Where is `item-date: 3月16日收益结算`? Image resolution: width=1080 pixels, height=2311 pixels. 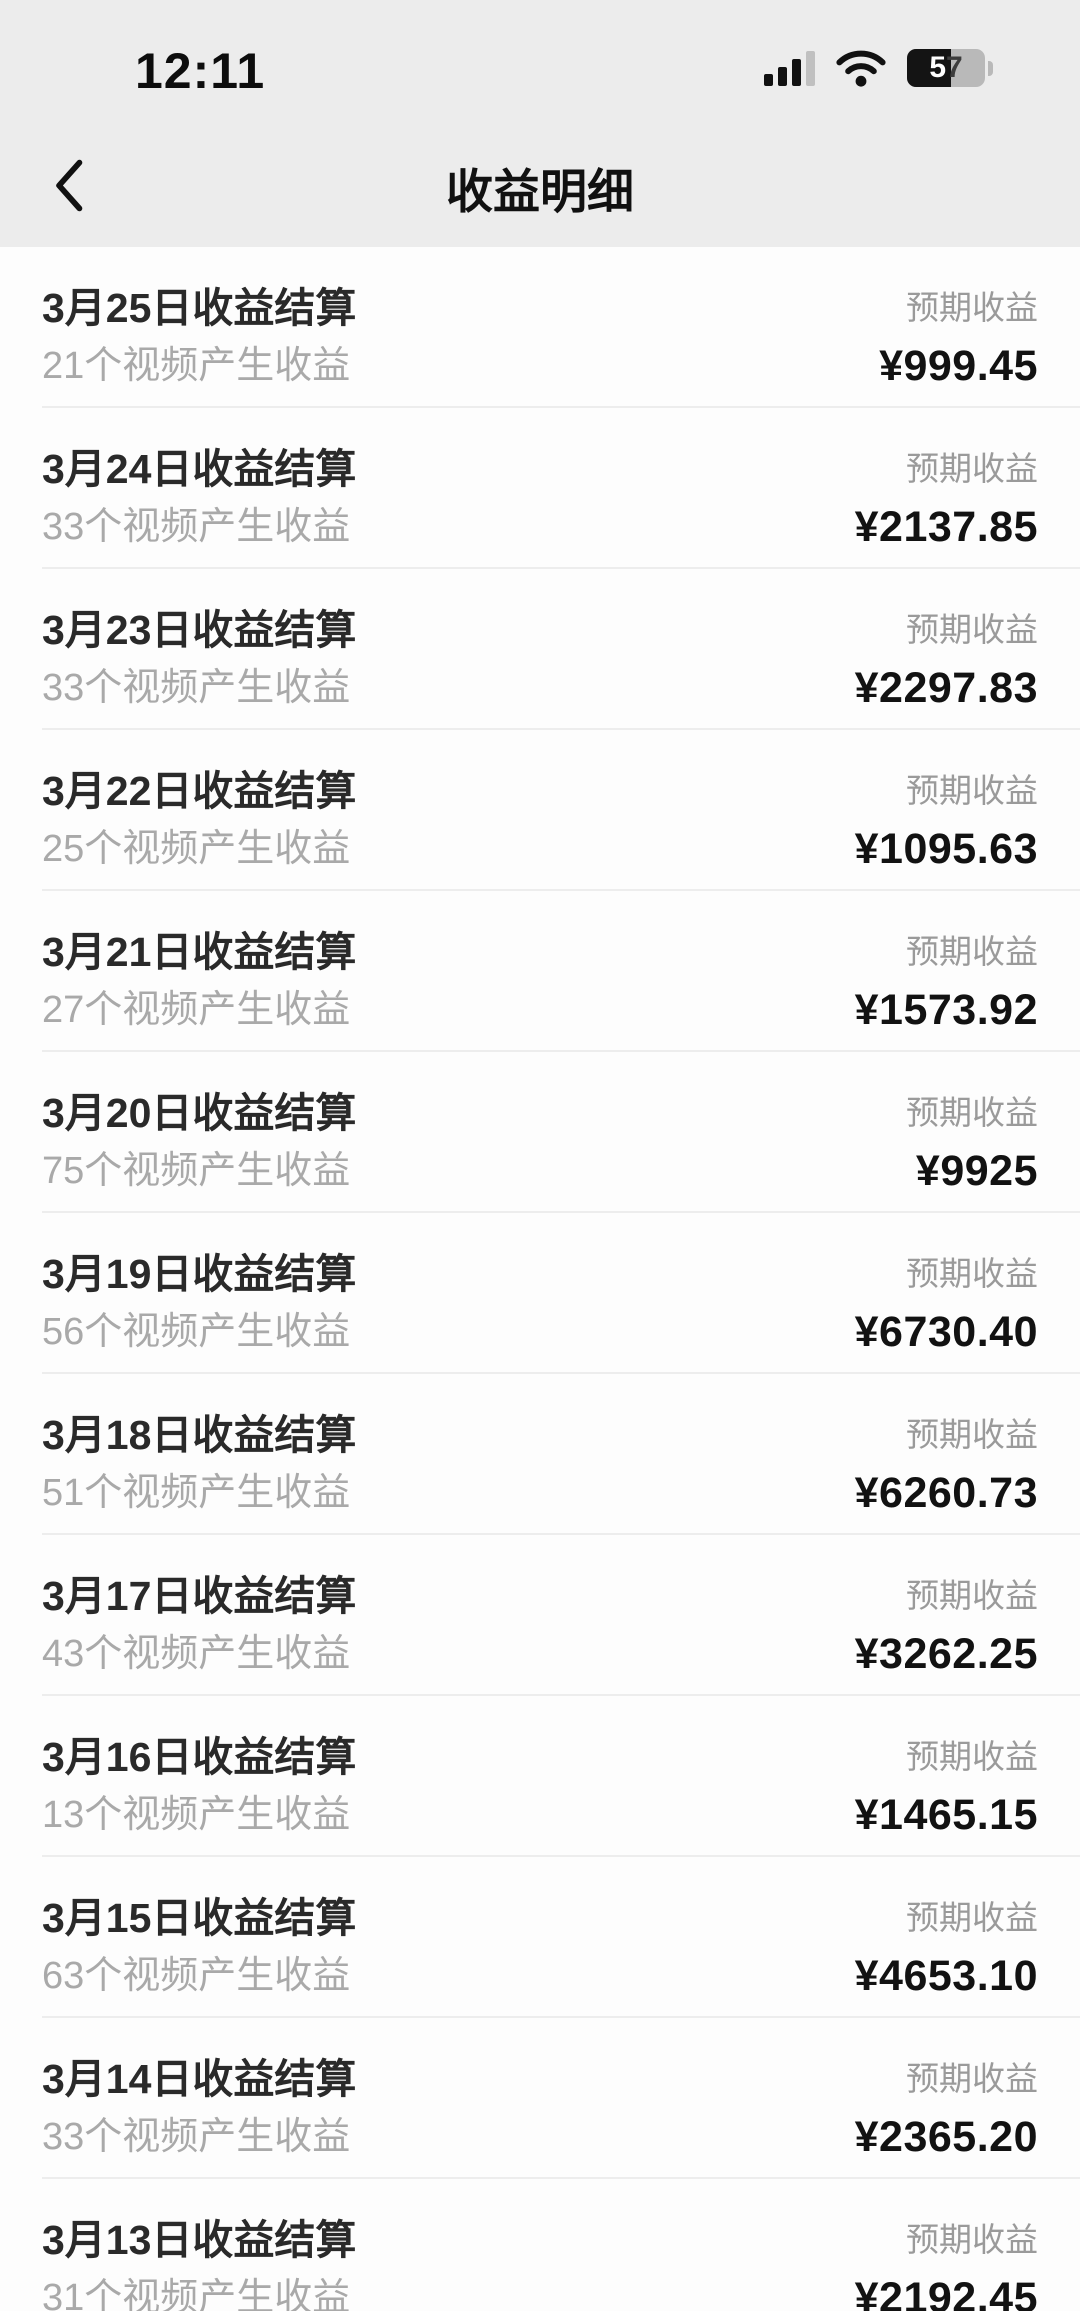
item-date: 3月16日收益结算 is located at coordinates (199, 1757).